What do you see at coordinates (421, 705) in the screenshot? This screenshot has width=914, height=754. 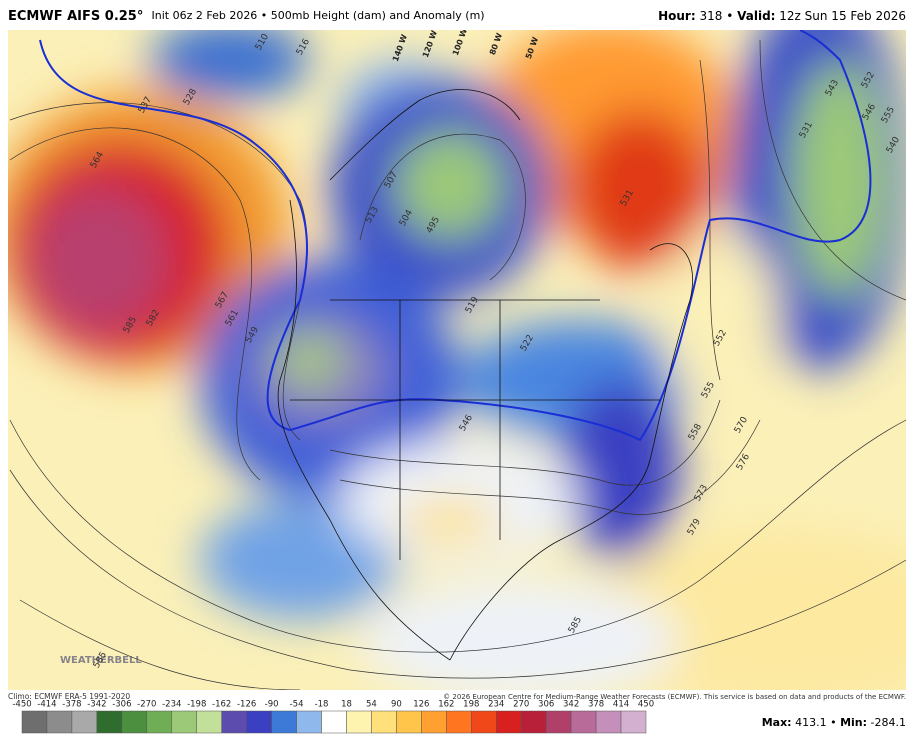 I see `colorbar-tick-label: 126` at bounding box center [421, 705].